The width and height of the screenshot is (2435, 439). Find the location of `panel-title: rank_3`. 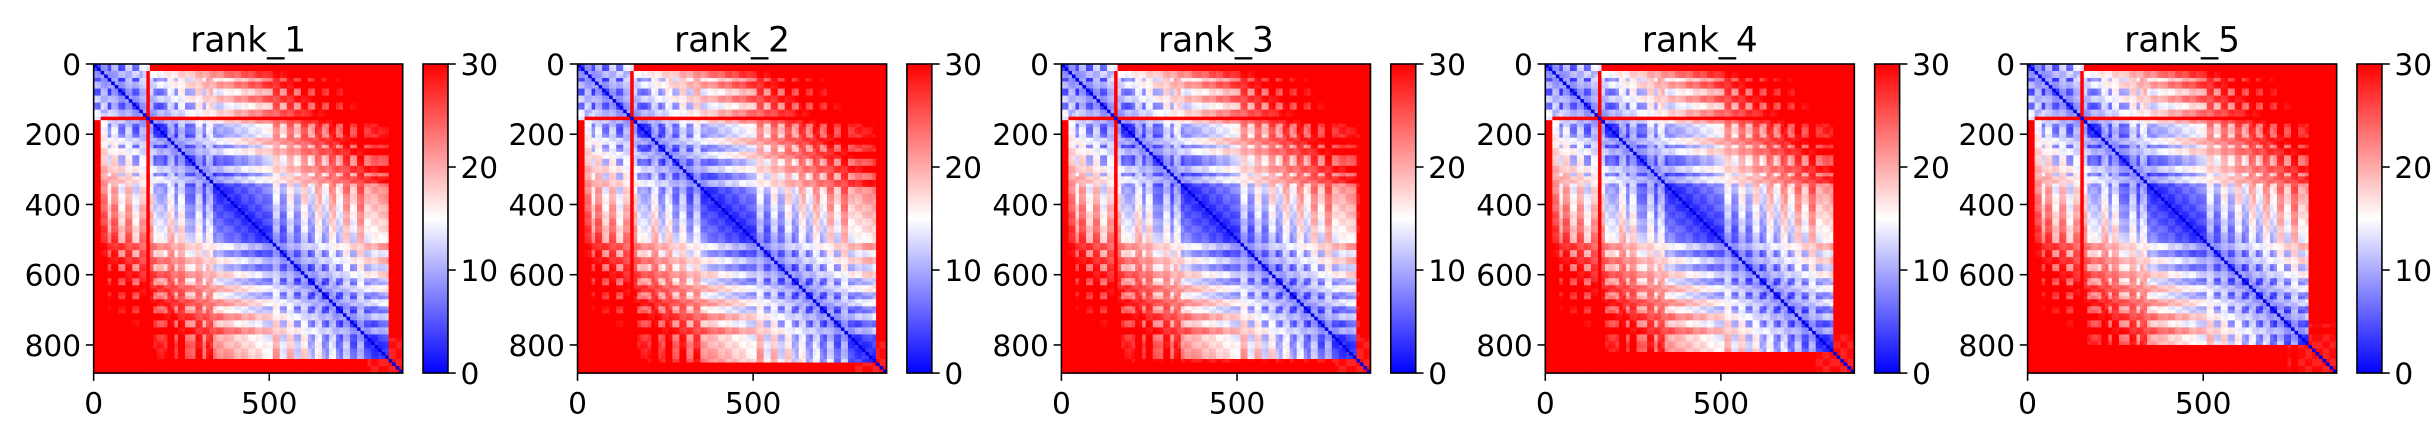

panel-title: rank_3 is located at coordinates (1216, 41).